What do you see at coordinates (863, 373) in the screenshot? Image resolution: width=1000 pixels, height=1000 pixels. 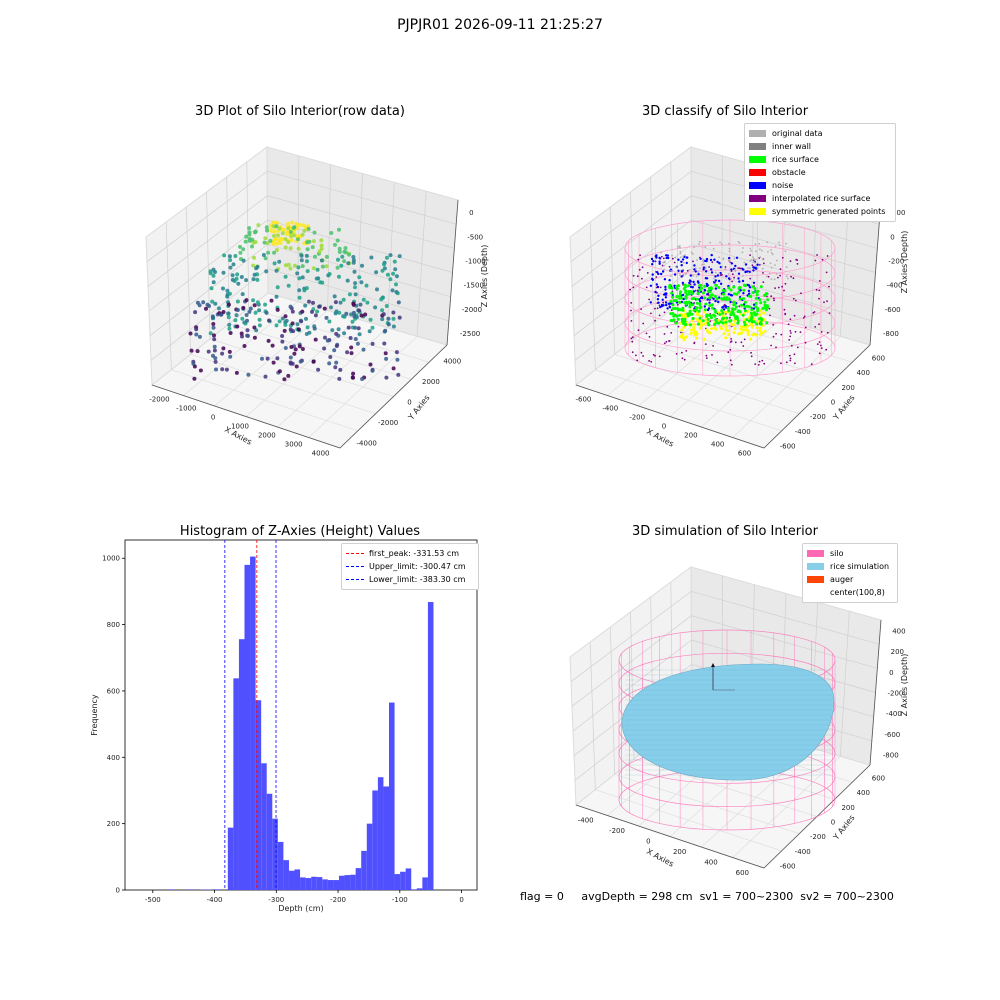 I see `y-tick-label: 400` at bounding box center [863, 373].